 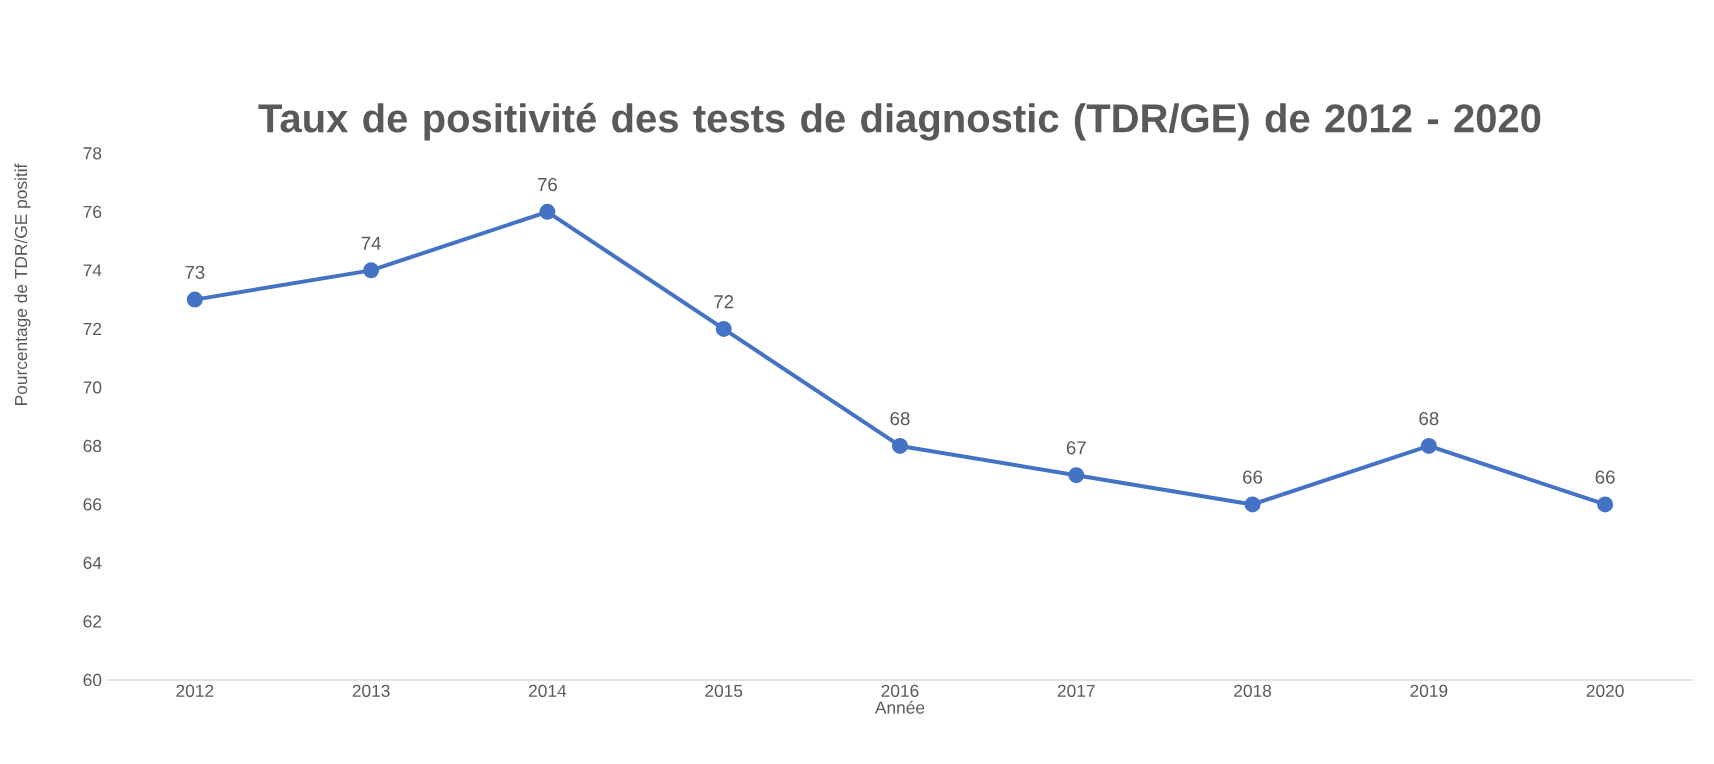 What do you see at coordinates (92, 153) in the screenshot?
I see `y-tick-label: 78` at bounding box center [92, 153].